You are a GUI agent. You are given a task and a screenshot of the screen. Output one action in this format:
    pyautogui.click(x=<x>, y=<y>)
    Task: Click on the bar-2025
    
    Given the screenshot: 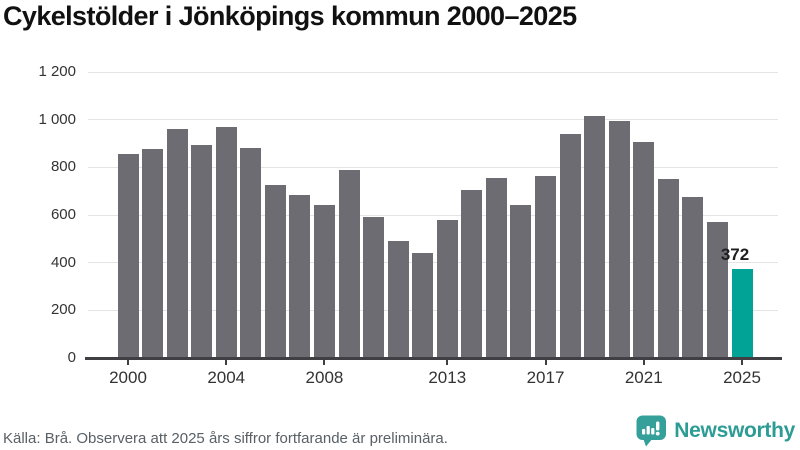 What is the action you would take?
    pyautogui.click(x=742, y=313)
    